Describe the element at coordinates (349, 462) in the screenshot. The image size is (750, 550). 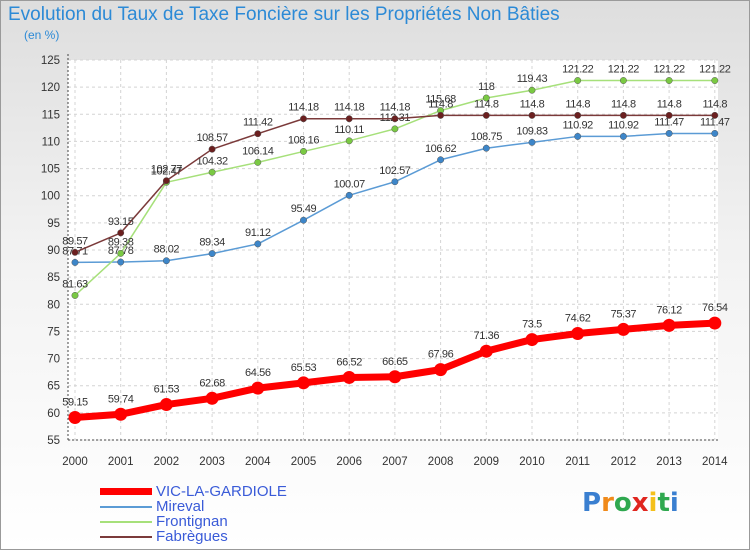
I see `x-tick-label: 2006` at that location.